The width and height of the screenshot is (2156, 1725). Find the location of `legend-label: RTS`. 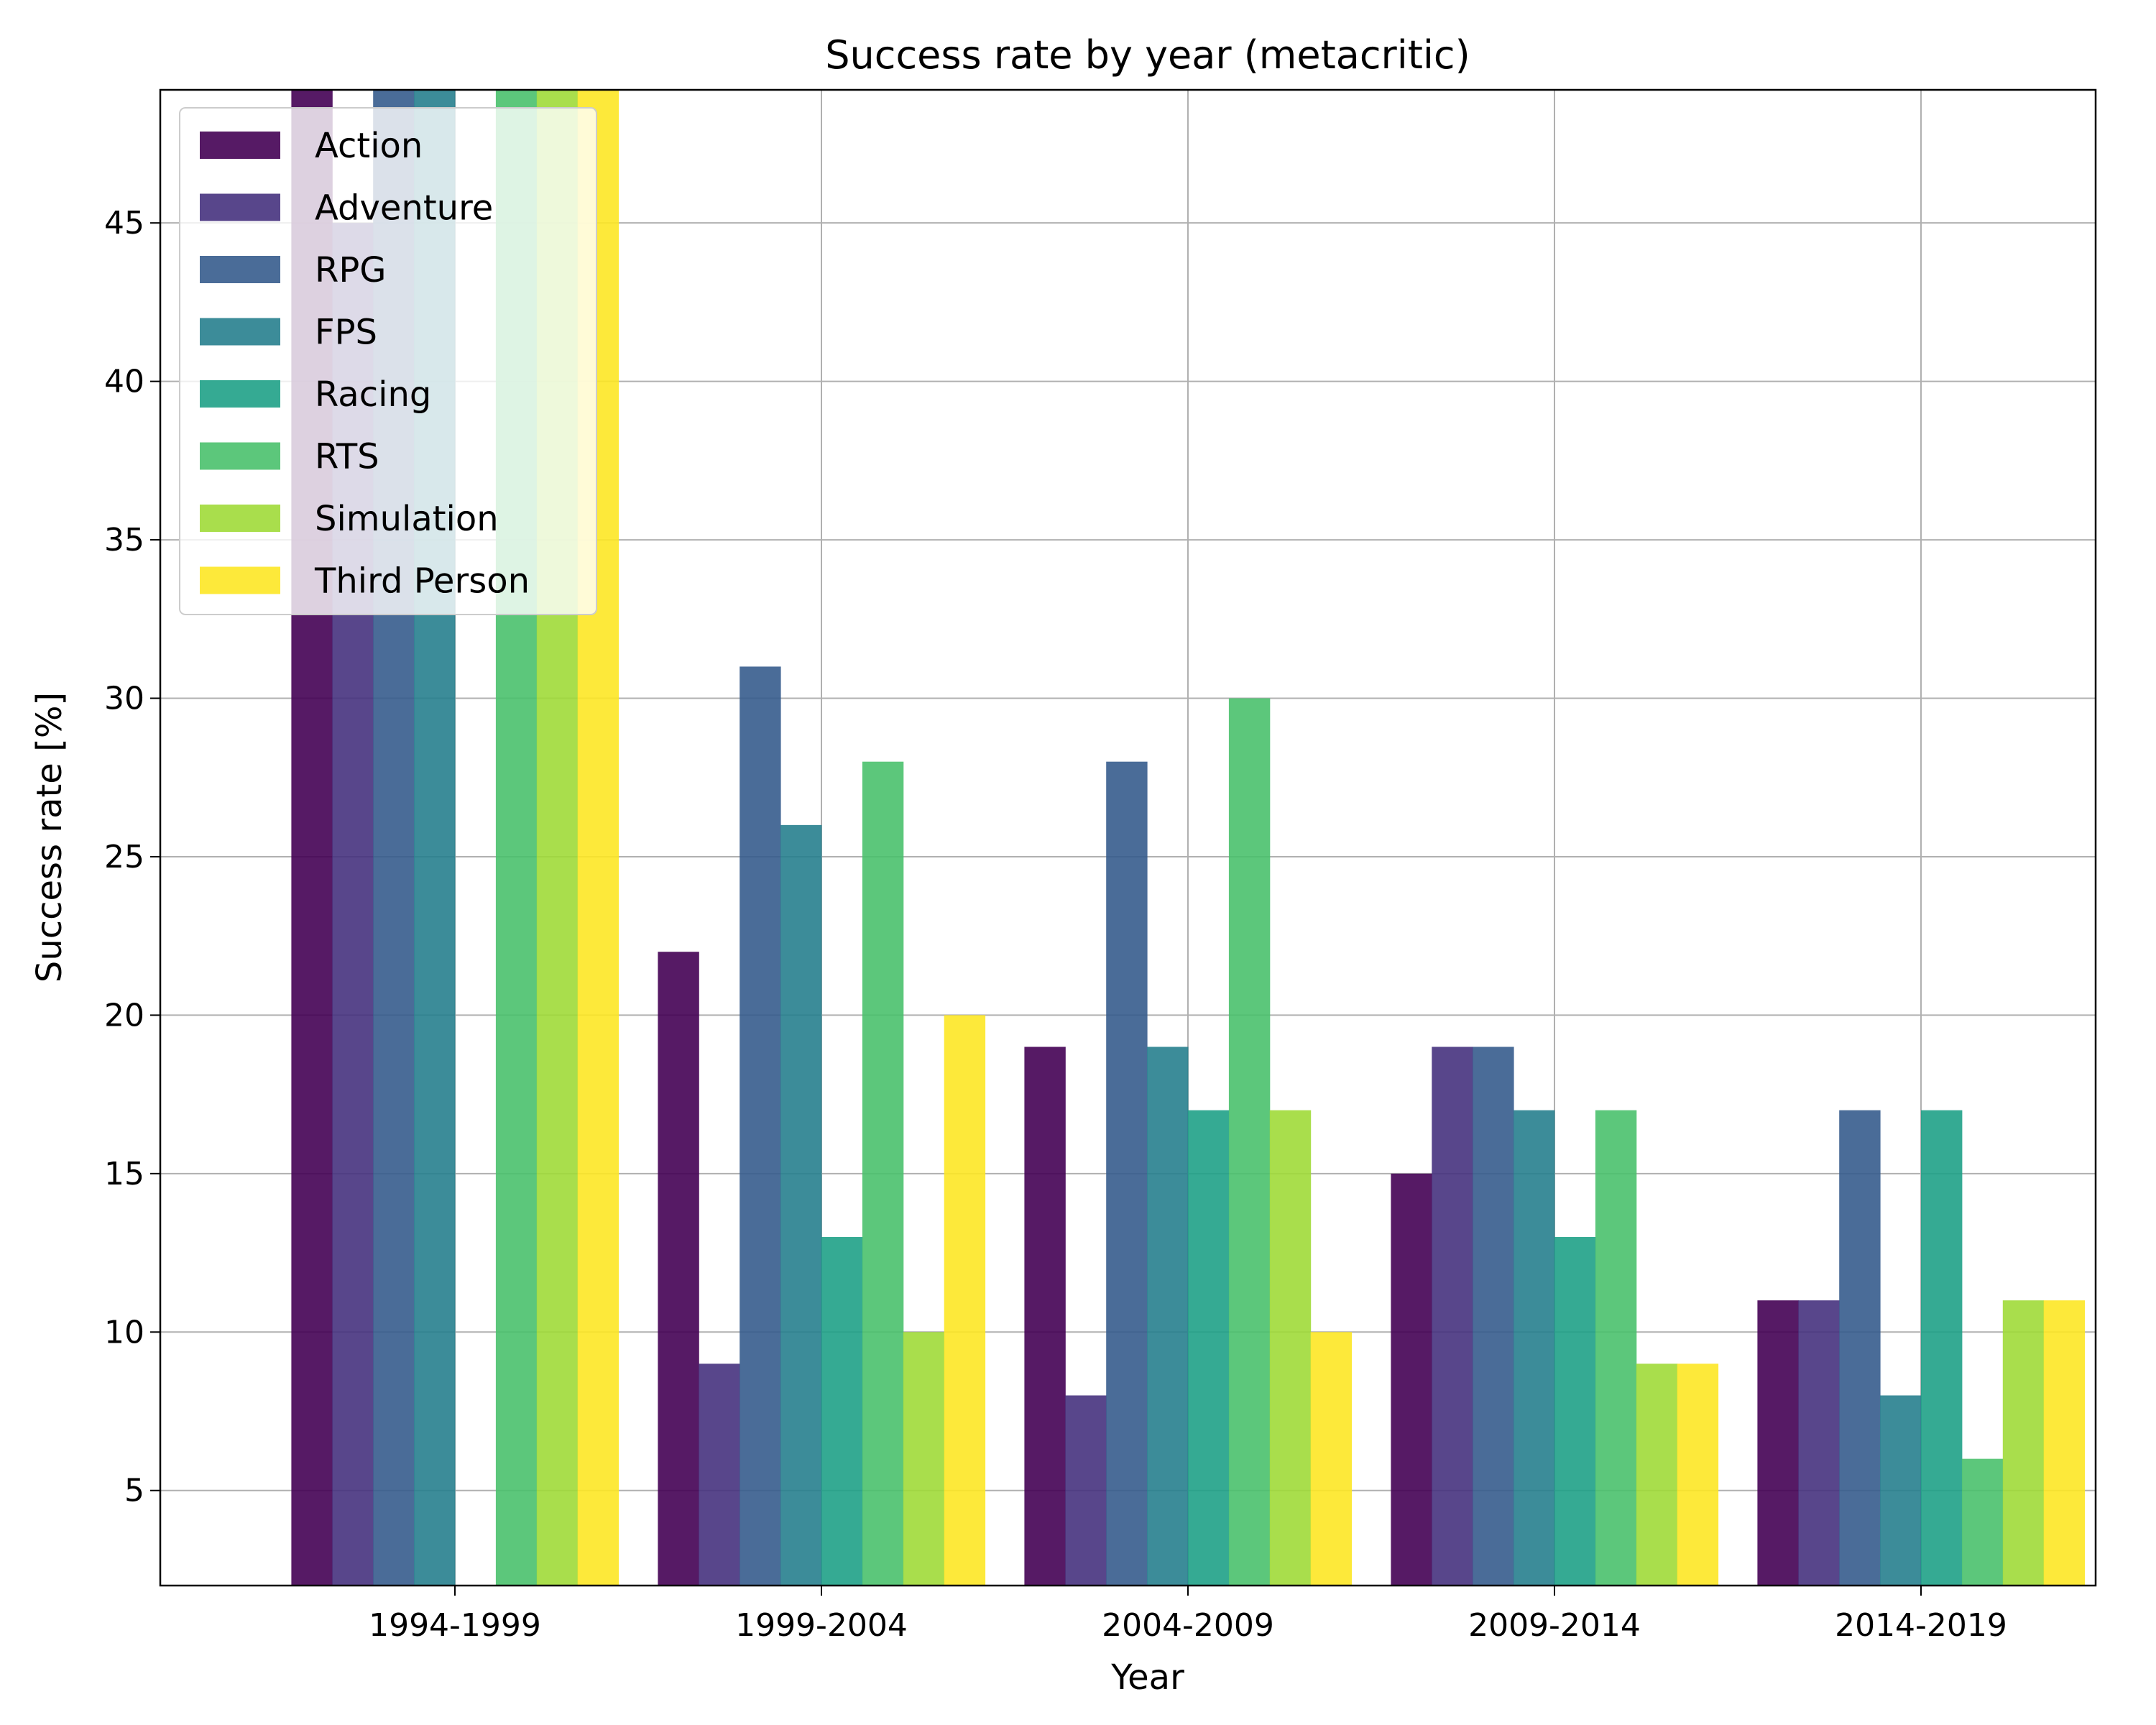

legend-label: RTS is located at coordinates (347, 457).